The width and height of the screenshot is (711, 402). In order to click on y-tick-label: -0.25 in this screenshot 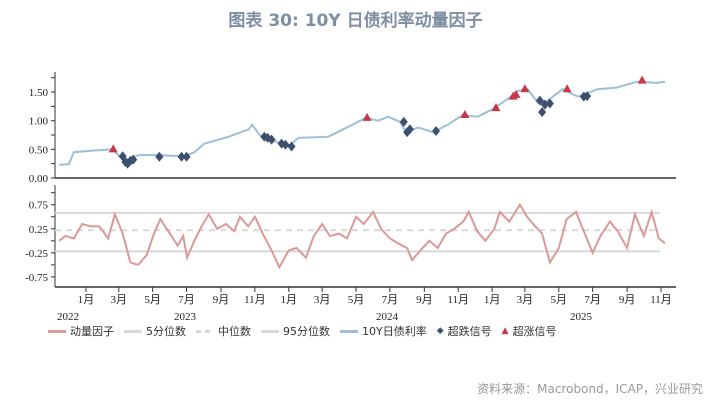, I will do `click(36, 254)`.